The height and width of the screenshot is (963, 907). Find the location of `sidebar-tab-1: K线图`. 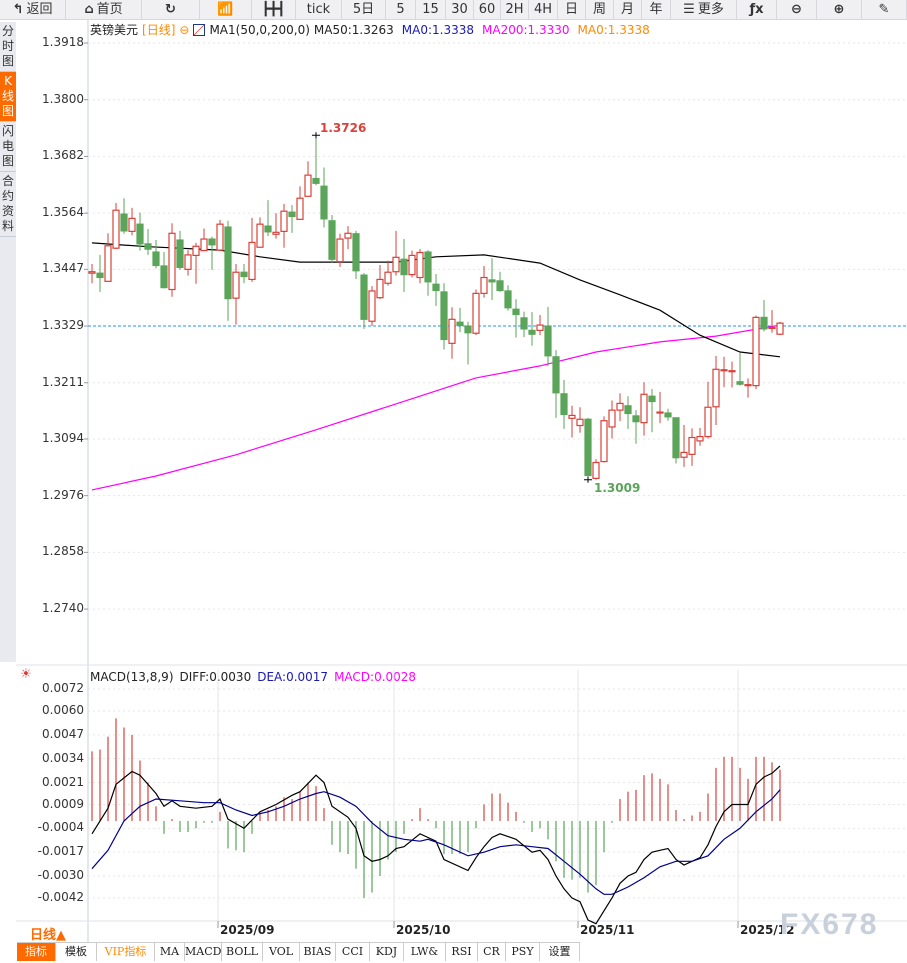

sidebar-tab-1: K线图 is located at coordinates (8, 97).